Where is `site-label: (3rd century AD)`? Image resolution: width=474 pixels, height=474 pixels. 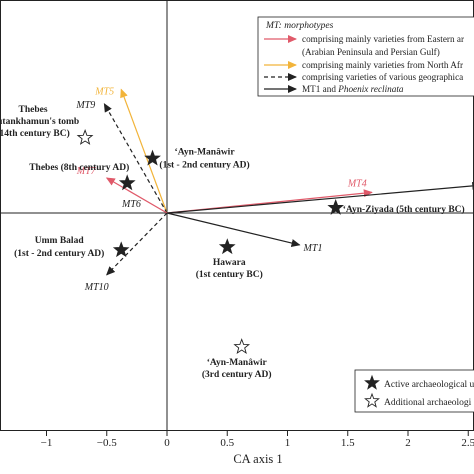
site-label: (3rd century AD) is located at coordinates (237, 374).